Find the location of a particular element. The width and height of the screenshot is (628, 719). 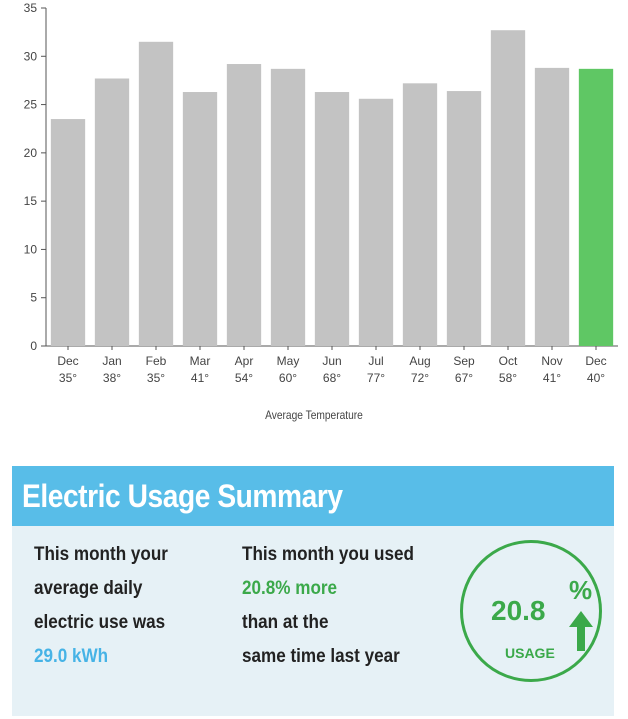

temperature-label: 58° is located at coordinates (508, 378).